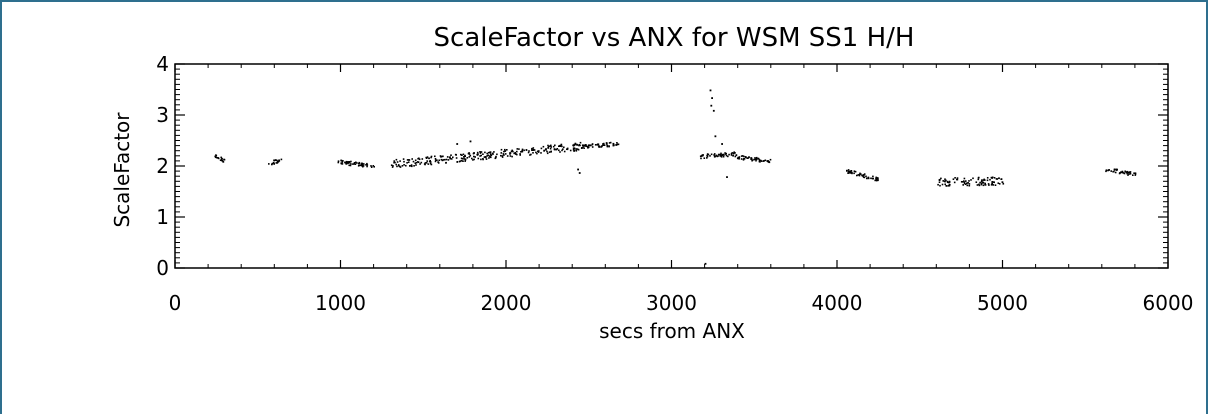 This screenshot has height=416, width=1210. Describe the element at coordinates (506, 303) in the screenshot. I see `x-tick-label: 2000` at that location.